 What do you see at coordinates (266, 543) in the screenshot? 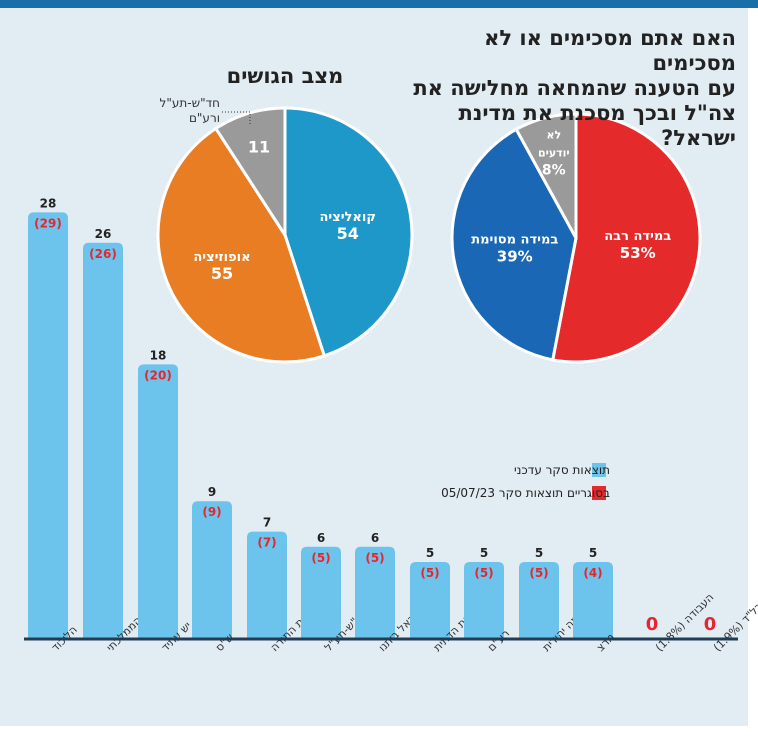
I see `bar-previous-label: (7)` at bounding box center [266, 543].